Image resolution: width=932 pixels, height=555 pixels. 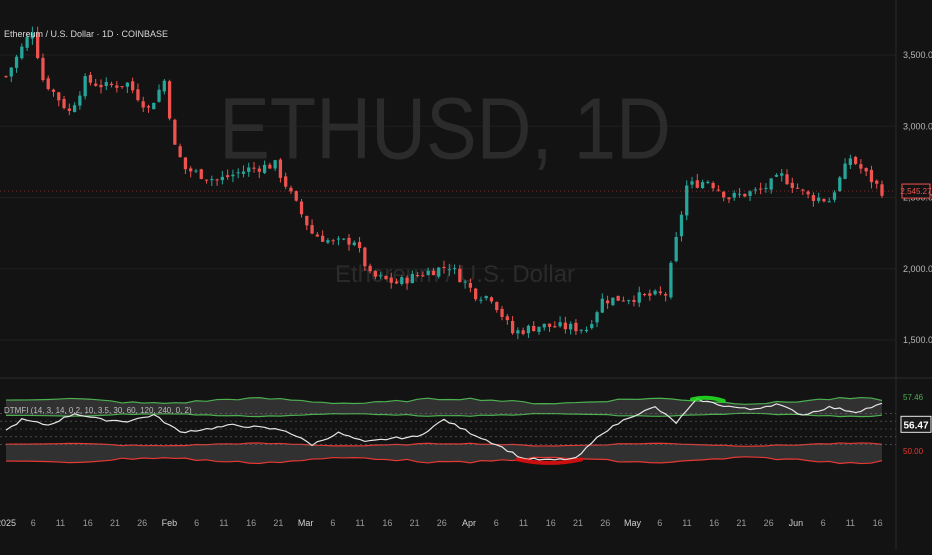 What do you see at coordinates (86, 34) in the screenshot?
I see `symbol-title: Ethereum / U.S. Dollar · 1D · COINBASE` at bounding box center [86, 34].